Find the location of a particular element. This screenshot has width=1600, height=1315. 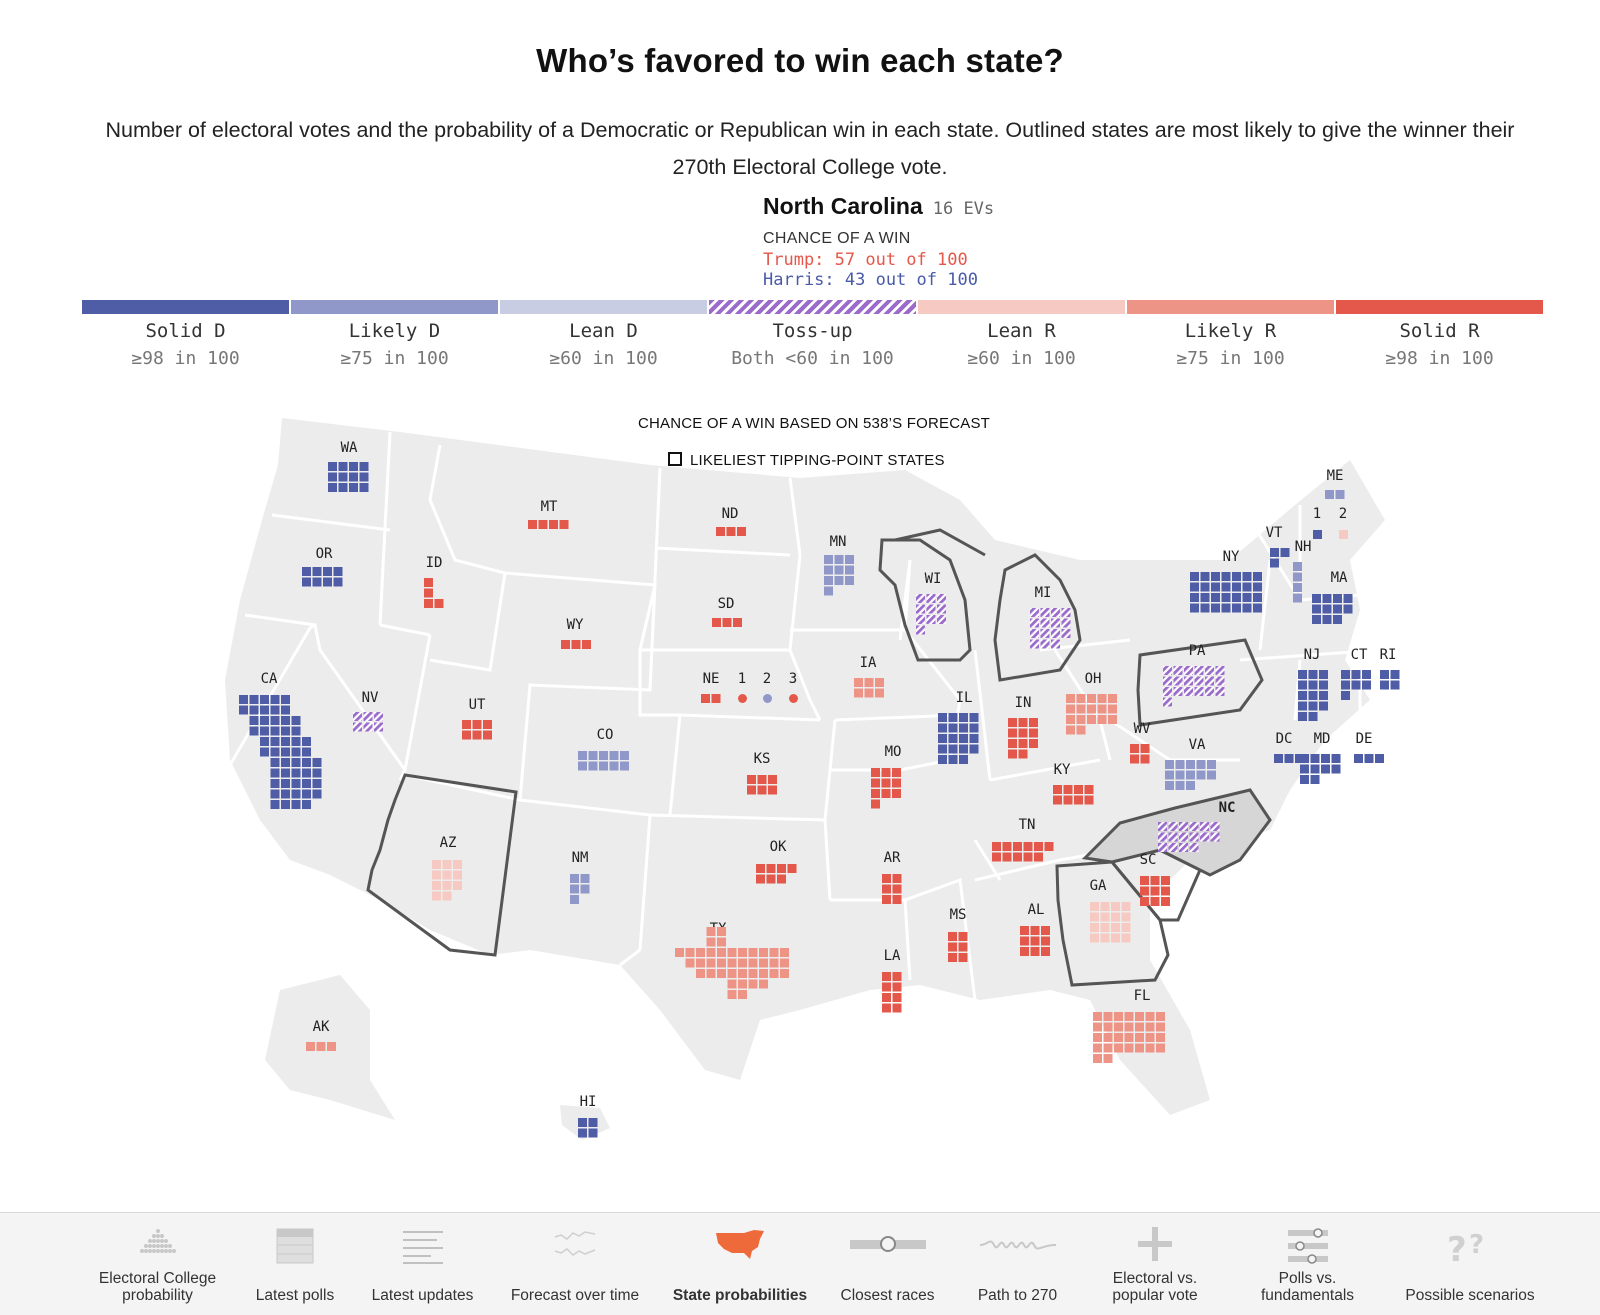

nav-latest-polls: Latest polls is located at coordinates (295, 1264).